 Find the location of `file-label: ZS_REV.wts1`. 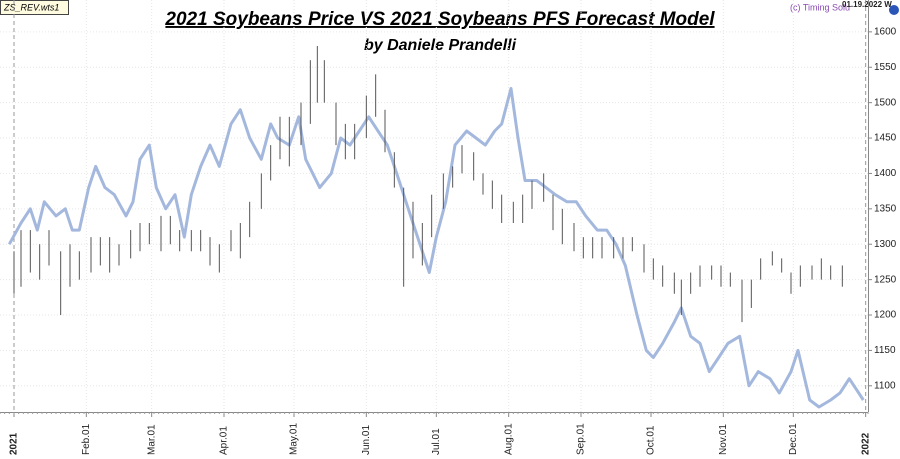

file-label: ZS_REV.wts1 is located at coordinates (31, 7).